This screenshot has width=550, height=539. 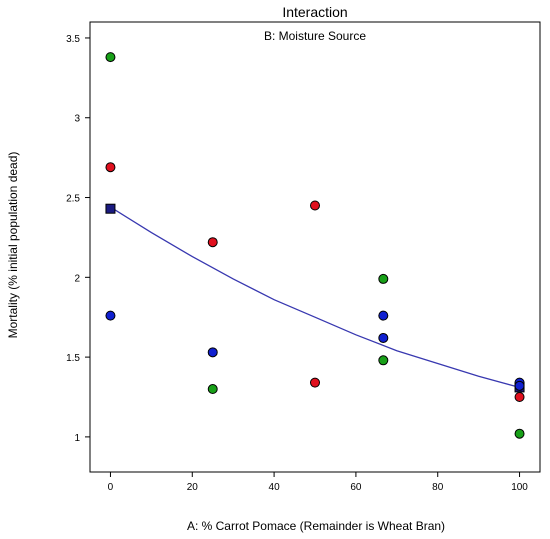 I want to click on x-tick-label: 60, so click(x=356, y=487).